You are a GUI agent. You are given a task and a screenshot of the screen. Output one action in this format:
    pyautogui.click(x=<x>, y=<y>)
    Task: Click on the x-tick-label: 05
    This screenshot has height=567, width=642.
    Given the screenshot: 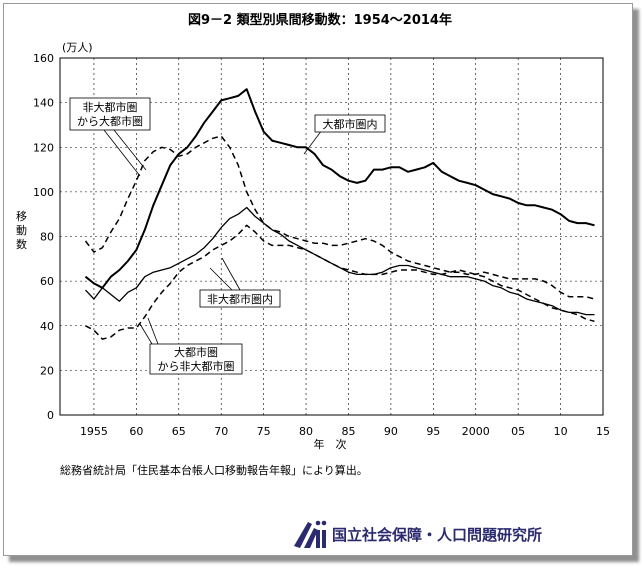 What is the action you would take?
    pyautogui.click(x=518, y=431)
    